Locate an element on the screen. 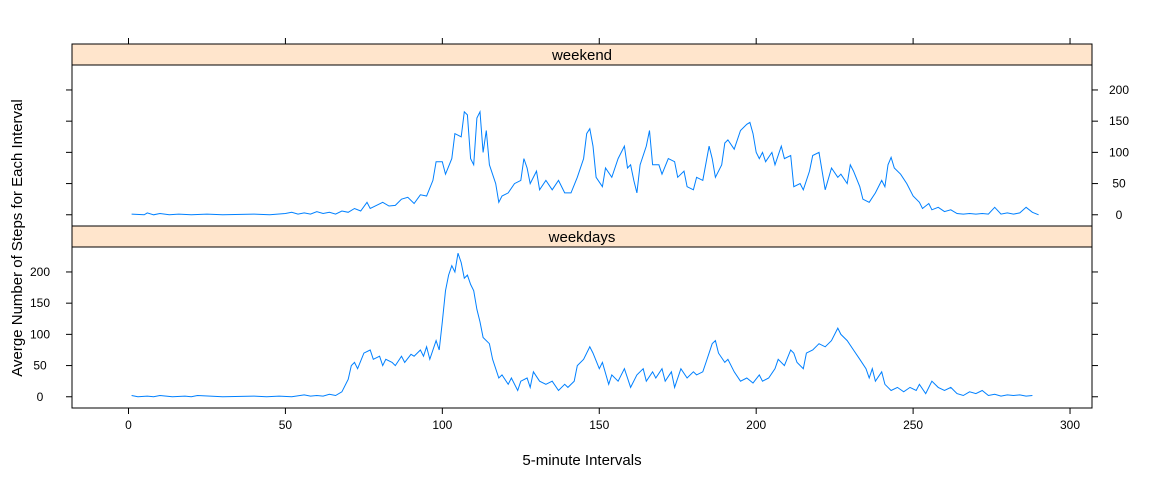  x-tick-label: 250 is located at coordinates (913, 425).